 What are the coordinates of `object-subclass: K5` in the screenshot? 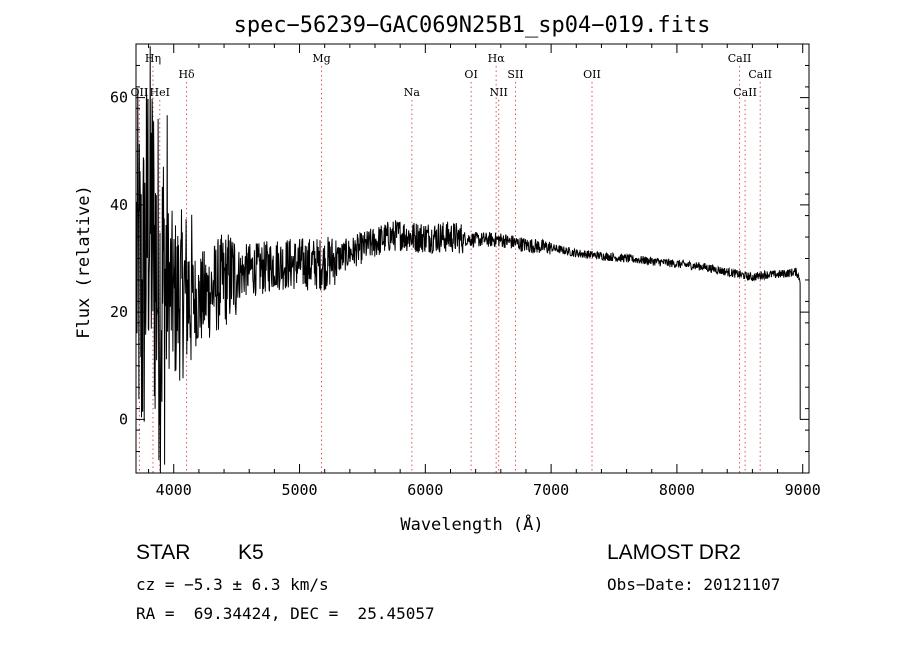 It's located at (251, 552).